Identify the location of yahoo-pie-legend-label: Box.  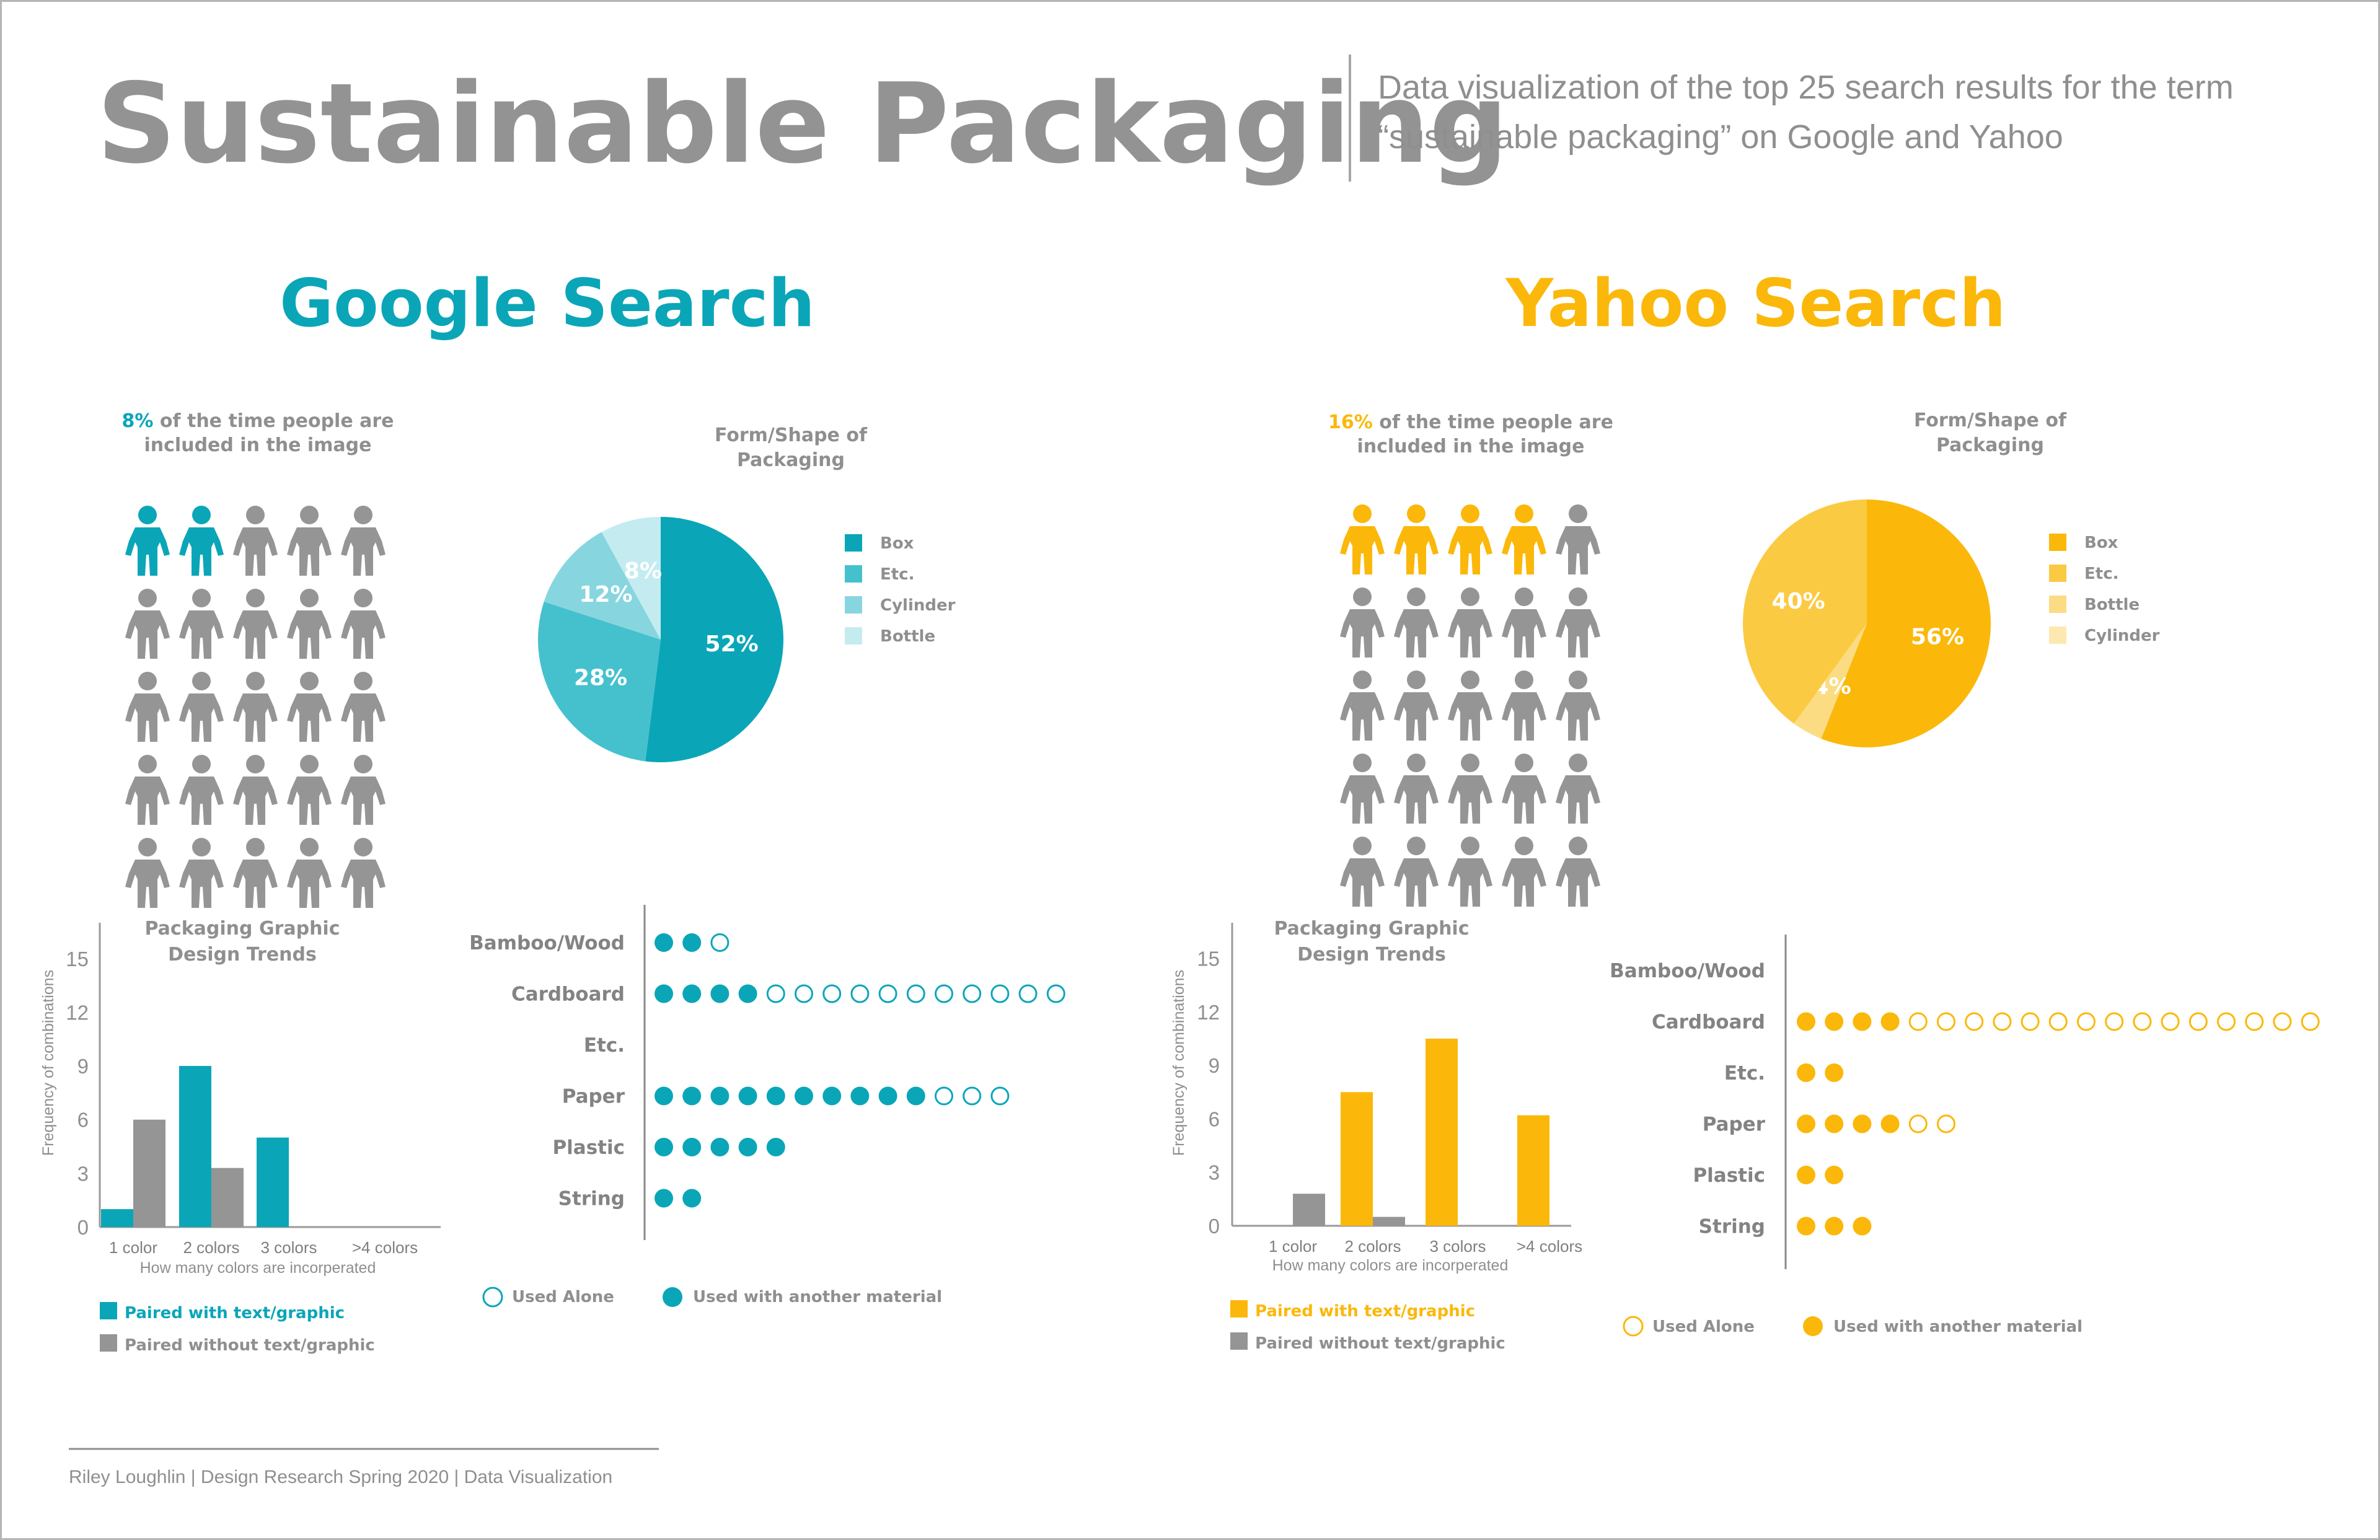
(2101, 543).